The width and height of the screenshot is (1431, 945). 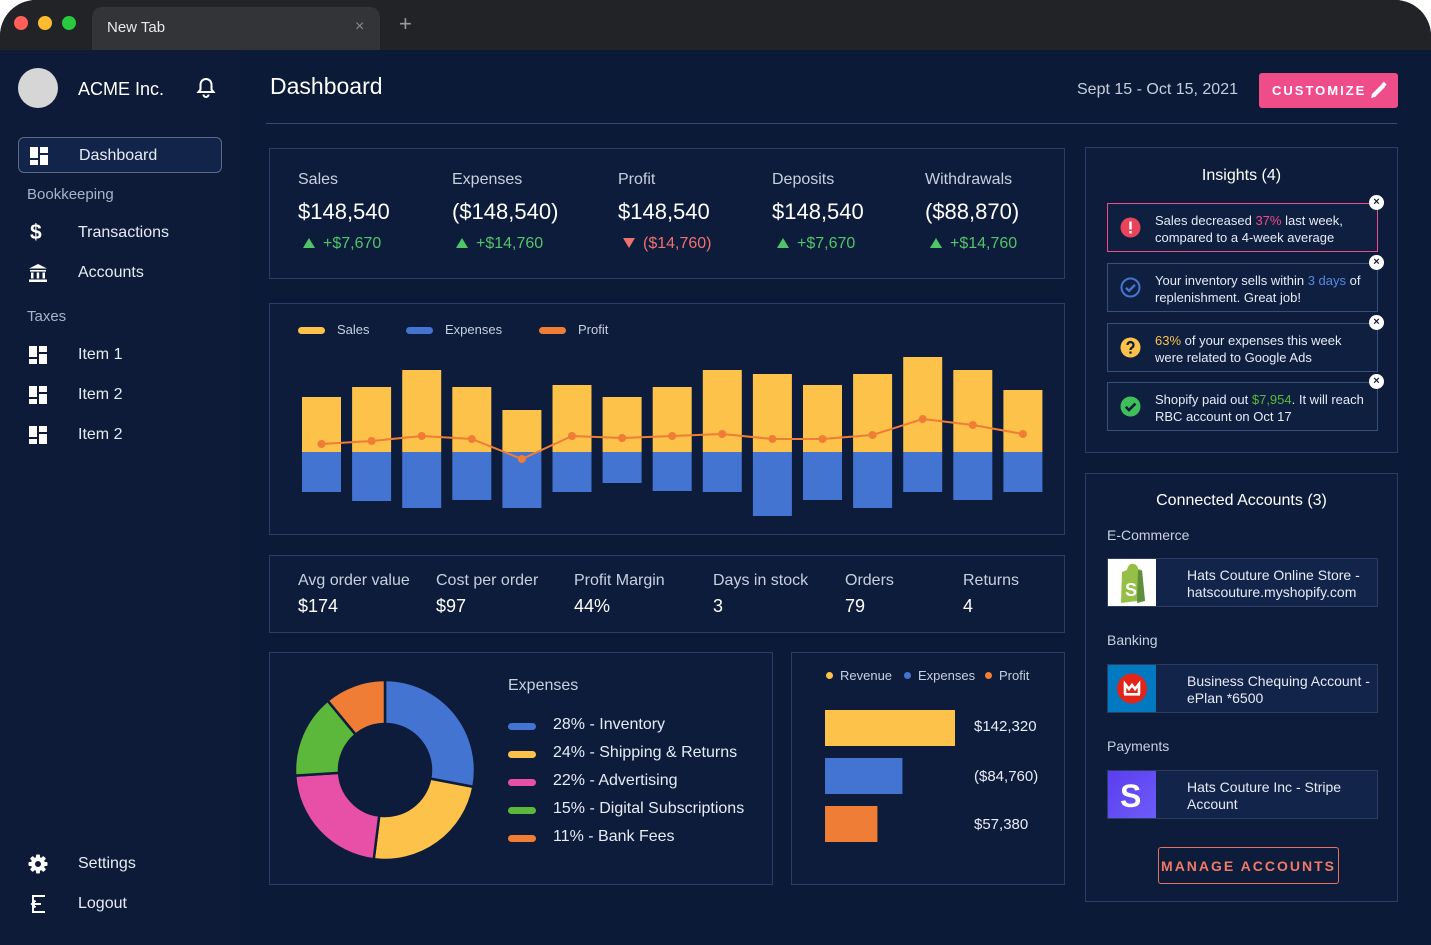 I want to click on legend-revenue: Revenue, so click(x=866, y=675).